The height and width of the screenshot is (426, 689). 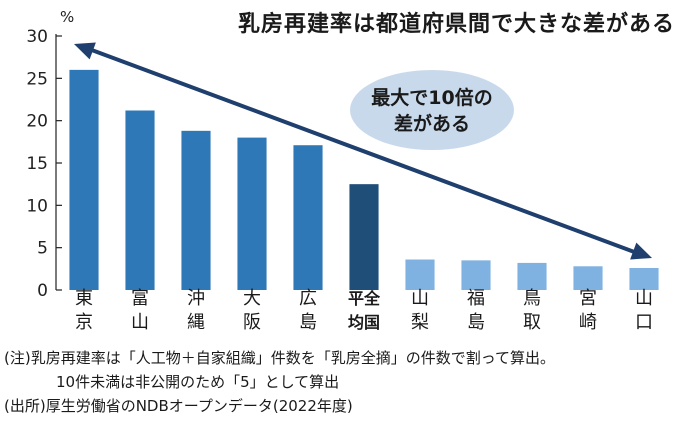 What do you see at coordinates (85, 51) in the screenshot?
I see `range-arrow-head-start` at bounding box center [85, 51].